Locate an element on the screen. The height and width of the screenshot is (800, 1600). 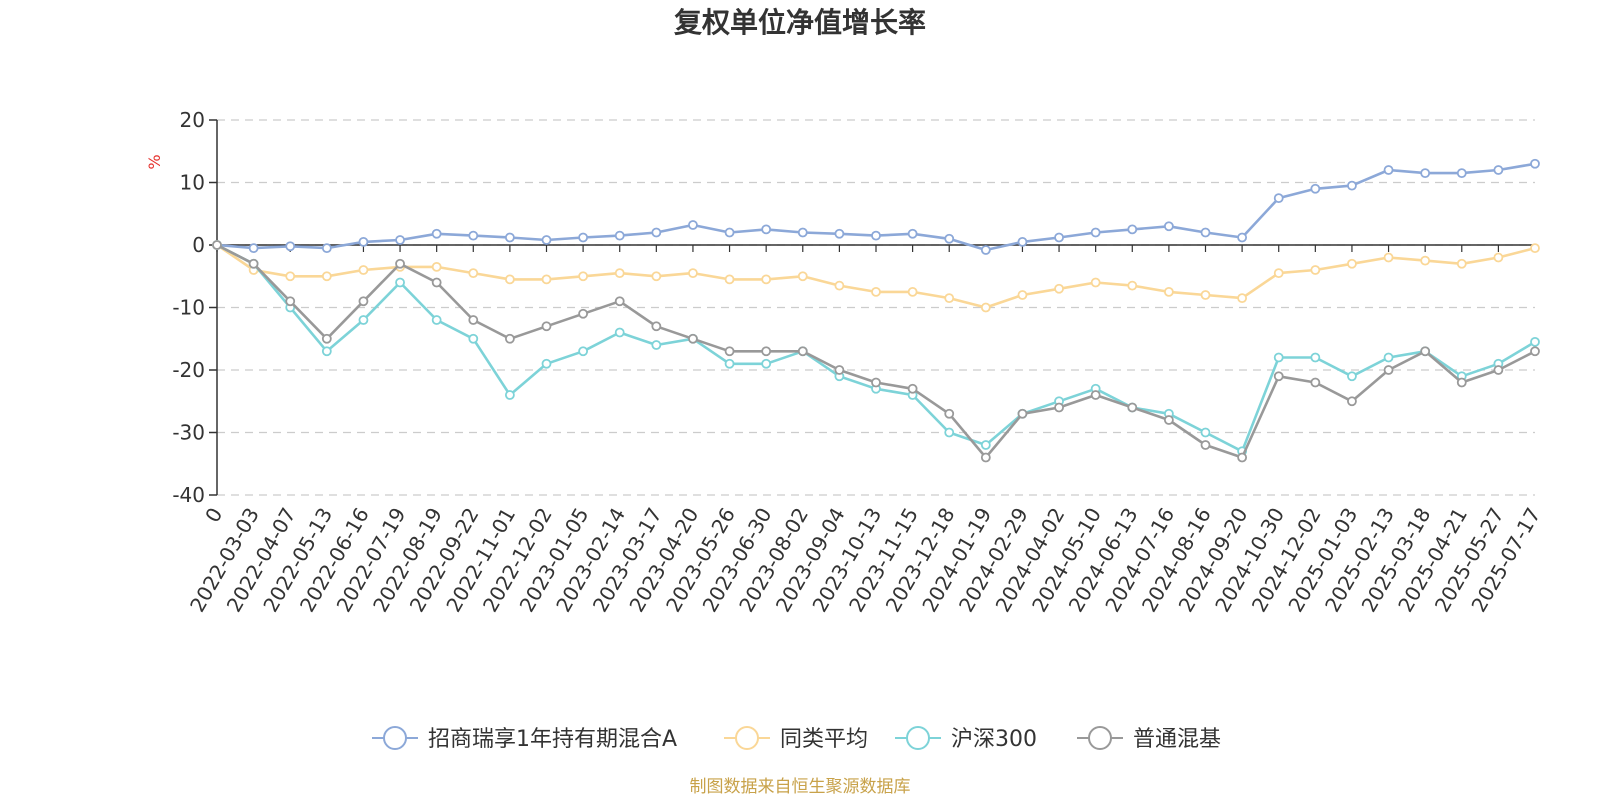
y-tick-label: 20 is located at coordinates (192, 120).